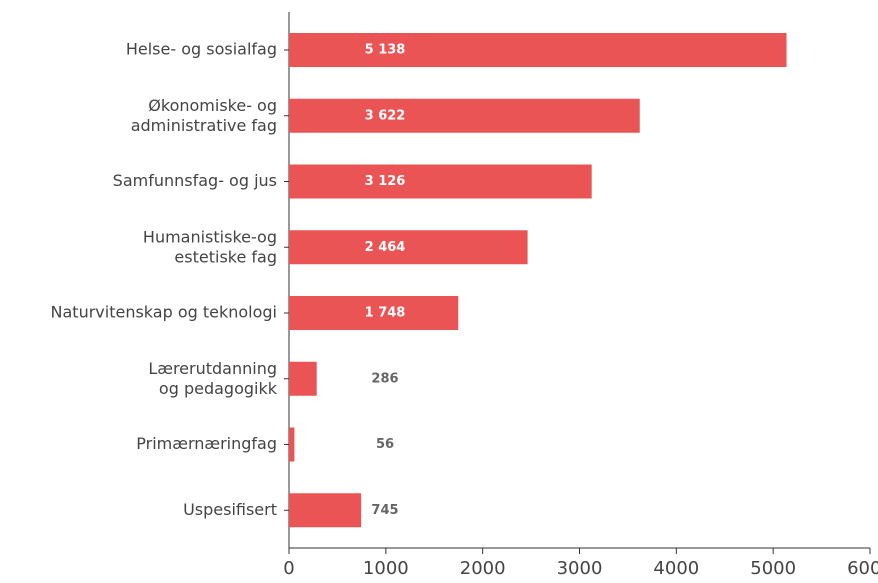 This screenshot has width=878, height=583. What do you see at coordinates (201, 49) in the screenshot?
I see `category-label: Helse- og sosialfag` at bounding box center [201, 49].